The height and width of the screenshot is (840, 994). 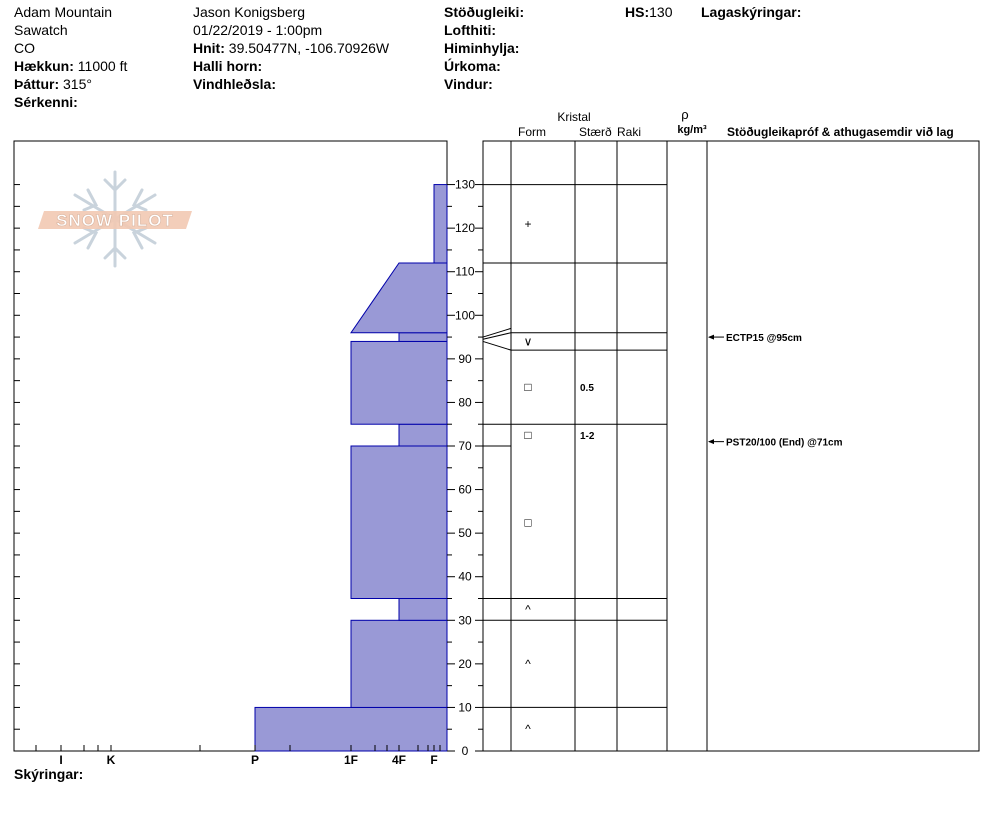 What do you see at coordinates (470, 30) in the screenshot?
I see `air-temp-label: Lofthiti:` at bounding box center [470, 30].